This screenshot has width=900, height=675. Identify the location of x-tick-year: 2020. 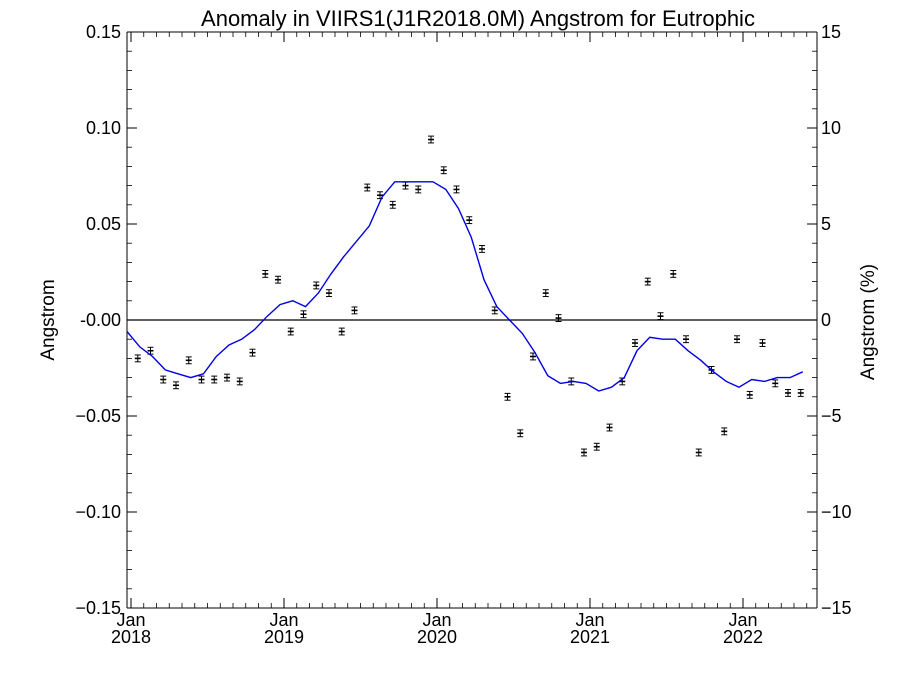
(437, 637).